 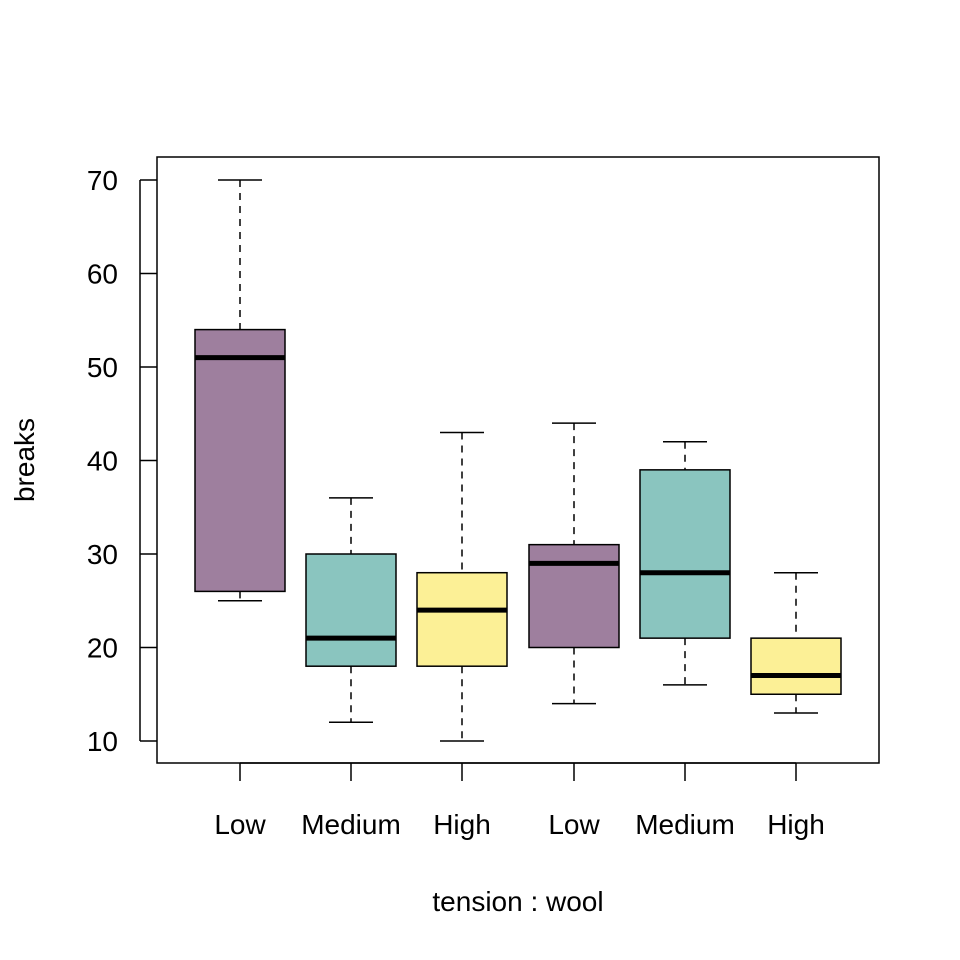 I want to click on y-tick-label: 70, so click(x=102, y=180).